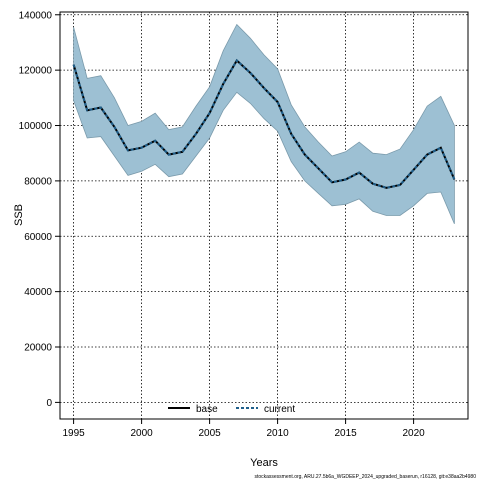  I want to click on y-tick-label: 140000, so click(36, 15).